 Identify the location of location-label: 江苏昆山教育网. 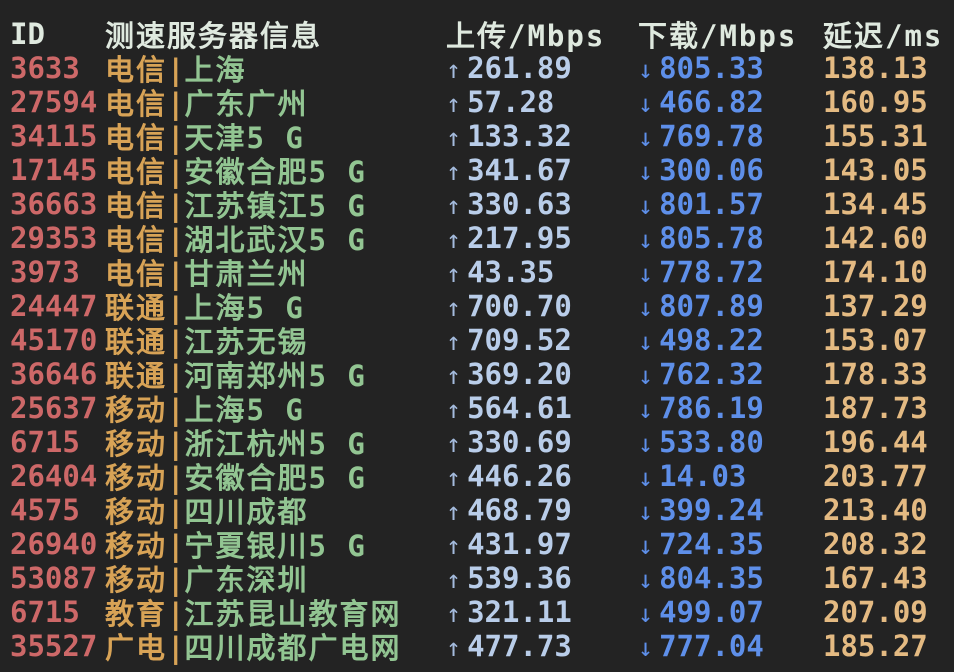
(293, 614).